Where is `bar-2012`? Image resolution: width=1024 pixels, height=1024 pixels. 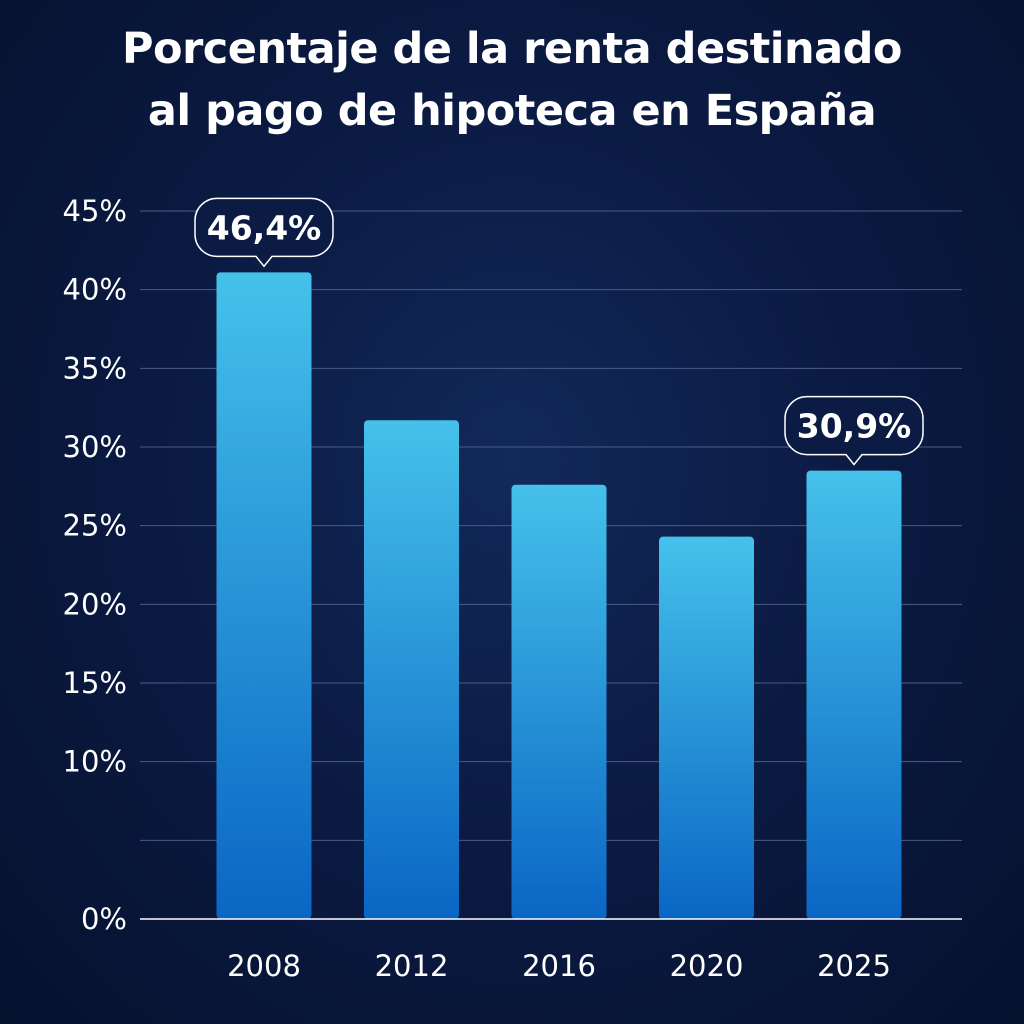 bar-2012 is located at coordinates (411, 669).